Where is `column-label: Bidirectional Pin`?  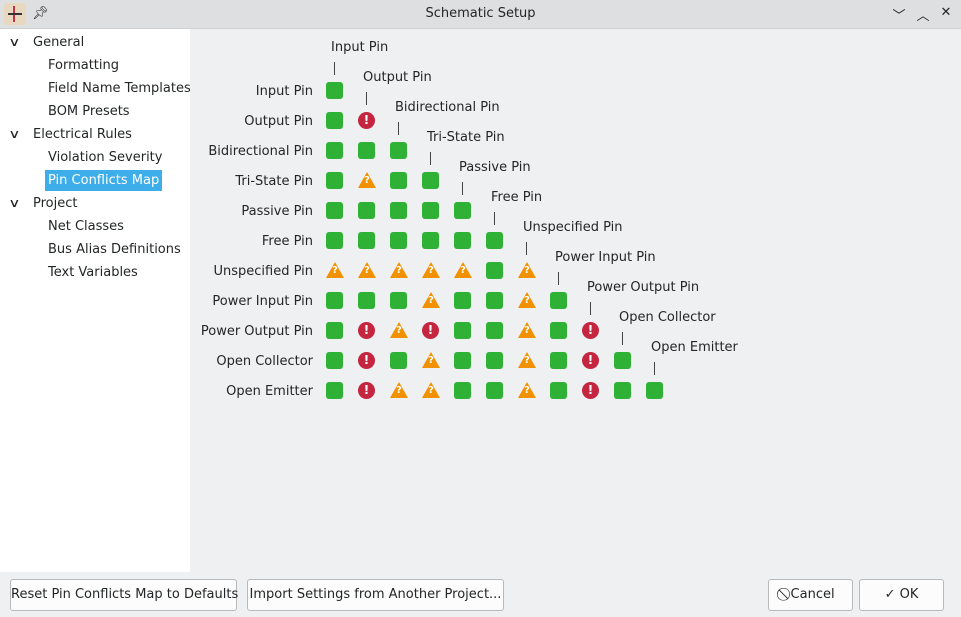
column-label: Bidirectional Pin is located at coordinates (447, 107).